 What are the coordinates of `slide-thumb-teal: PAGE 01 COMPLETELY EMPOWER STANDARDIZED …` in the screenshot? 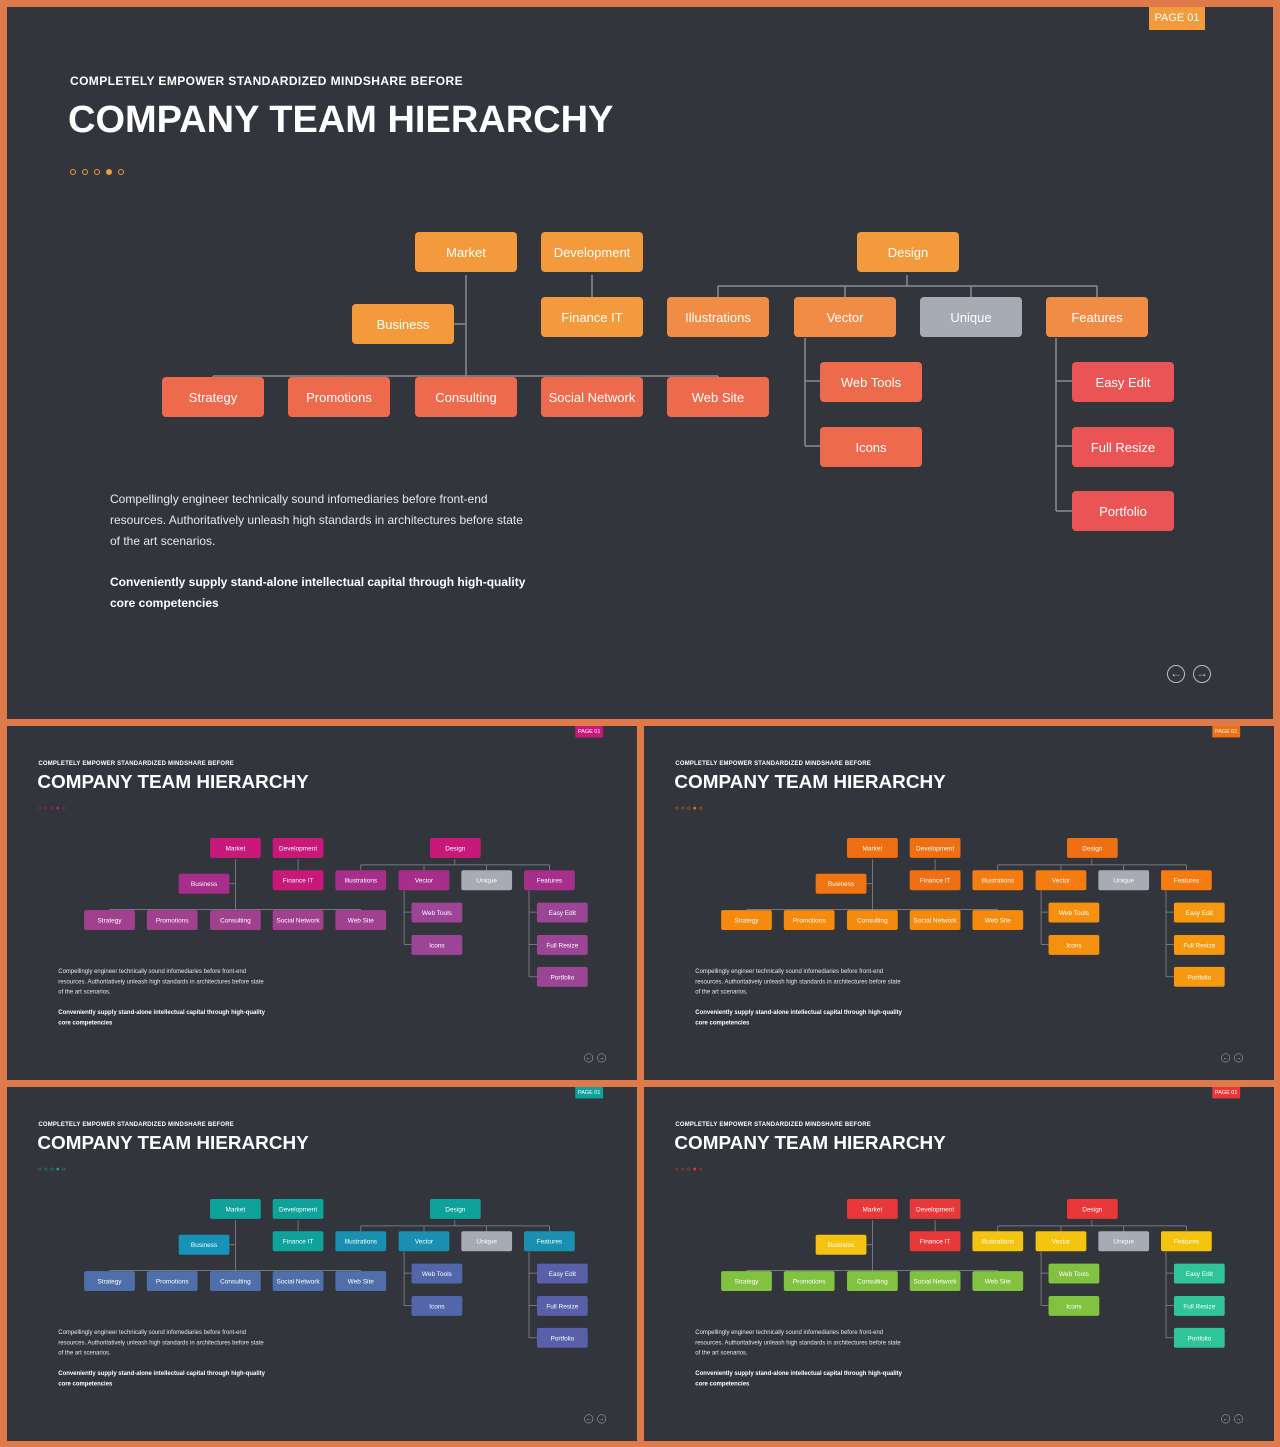 It's located at (322, 1264).